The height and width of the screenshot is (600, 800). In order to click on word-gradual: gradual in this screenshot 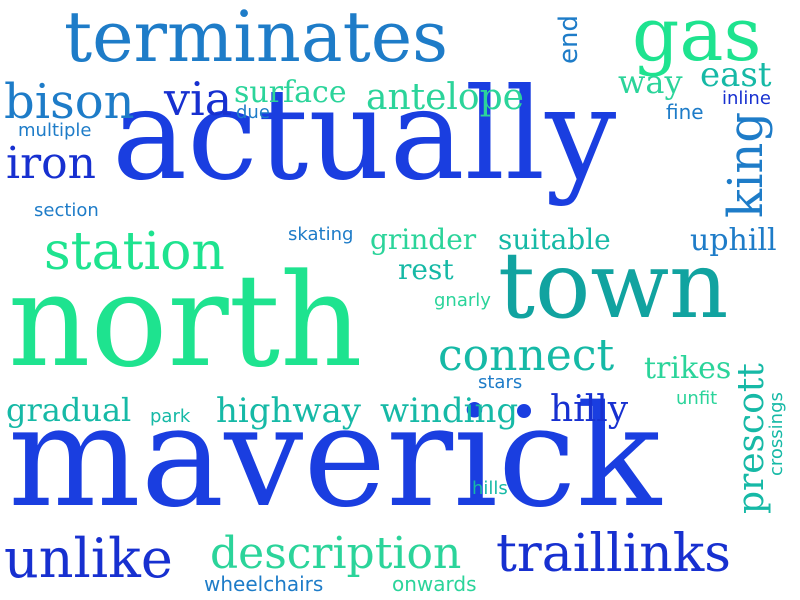, I will do `click(69, 410)`.